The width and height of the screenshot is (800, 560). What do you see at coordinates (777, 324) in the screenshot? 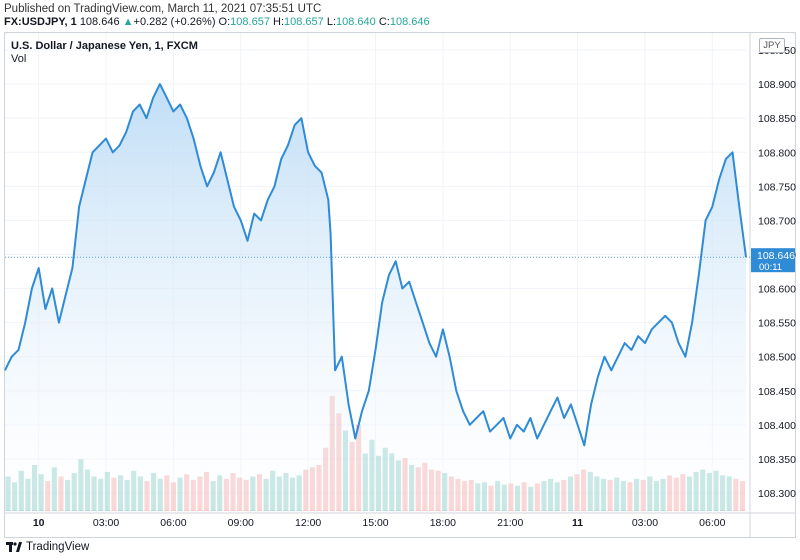
I see `y-tick-label: 108.550` at bounding box center [777, 324].